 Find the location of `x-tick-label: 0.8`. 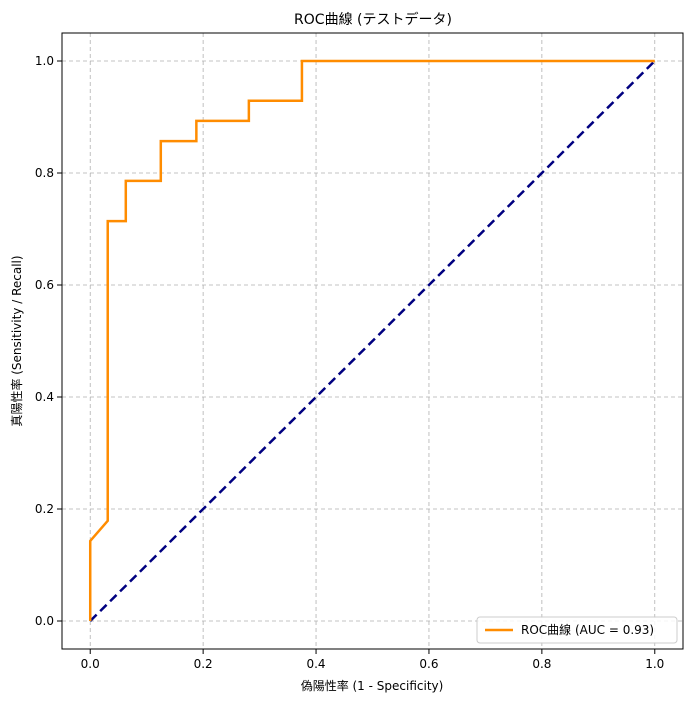

x-tick-label: 0.8 is located at coordinates (541, 664).